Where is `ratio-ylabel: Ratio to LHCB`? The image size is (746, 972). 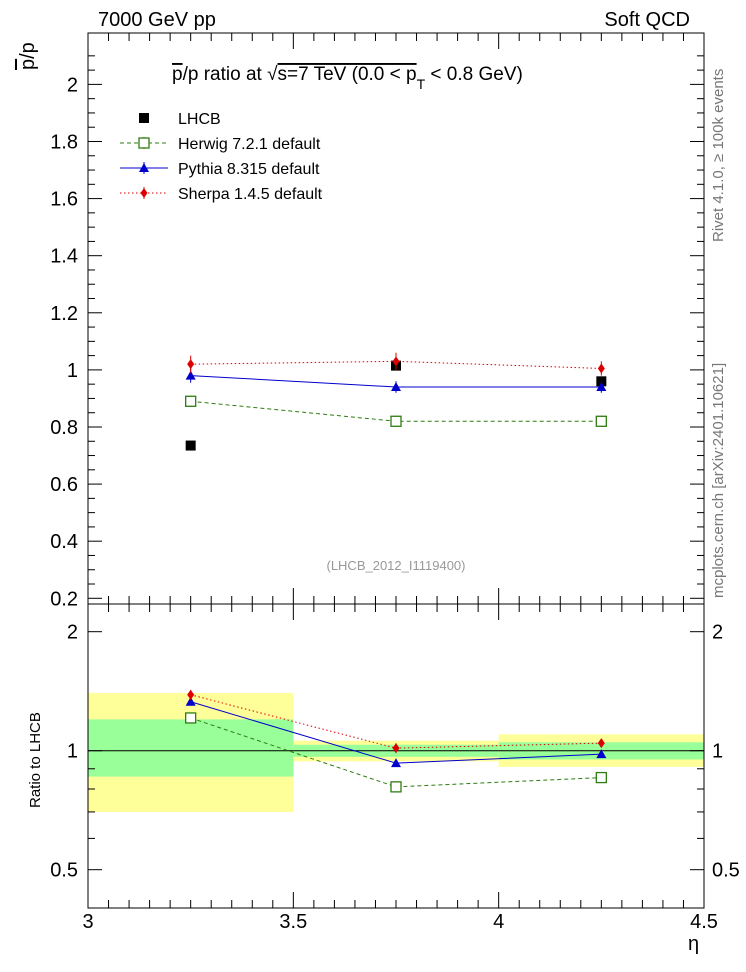 ratio-ylabel: Ratio to LHCB is located at coordinates (35, 760).